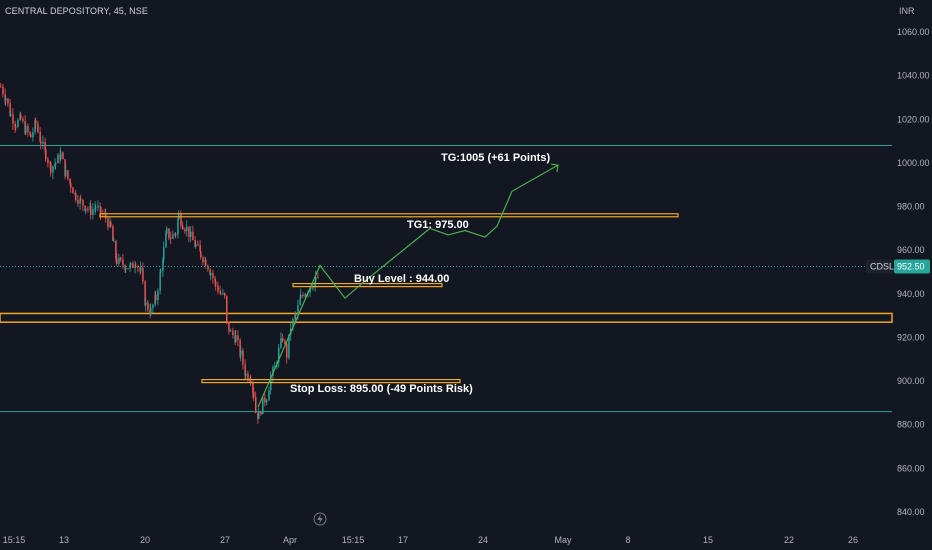  What do you see at coordinates (911, 381) in the screenshot?
I see `y-tick-label: 900.00` at bounding box center [911, 381].